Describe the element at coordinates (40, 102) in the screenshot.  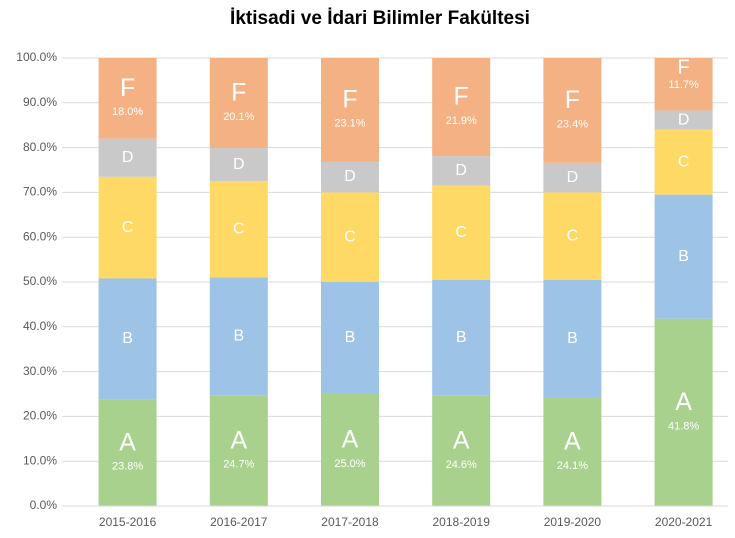
I see `y-tick-label: 90.0%` at that location.